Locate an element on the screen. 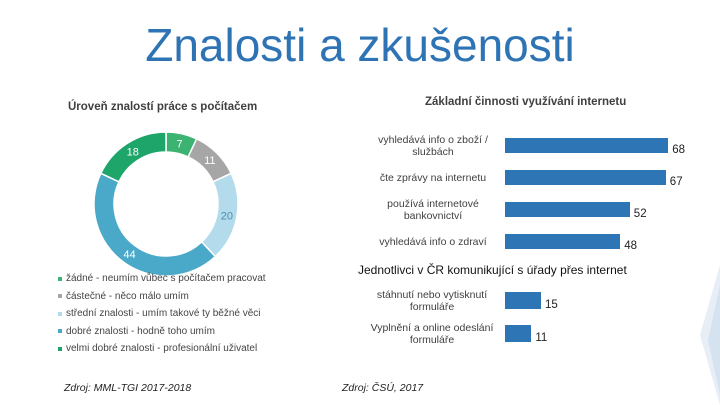 This screenshot has height=405, width=720. donut-chart: 7 11 20 44 18 is located at coordinates (166, 204).